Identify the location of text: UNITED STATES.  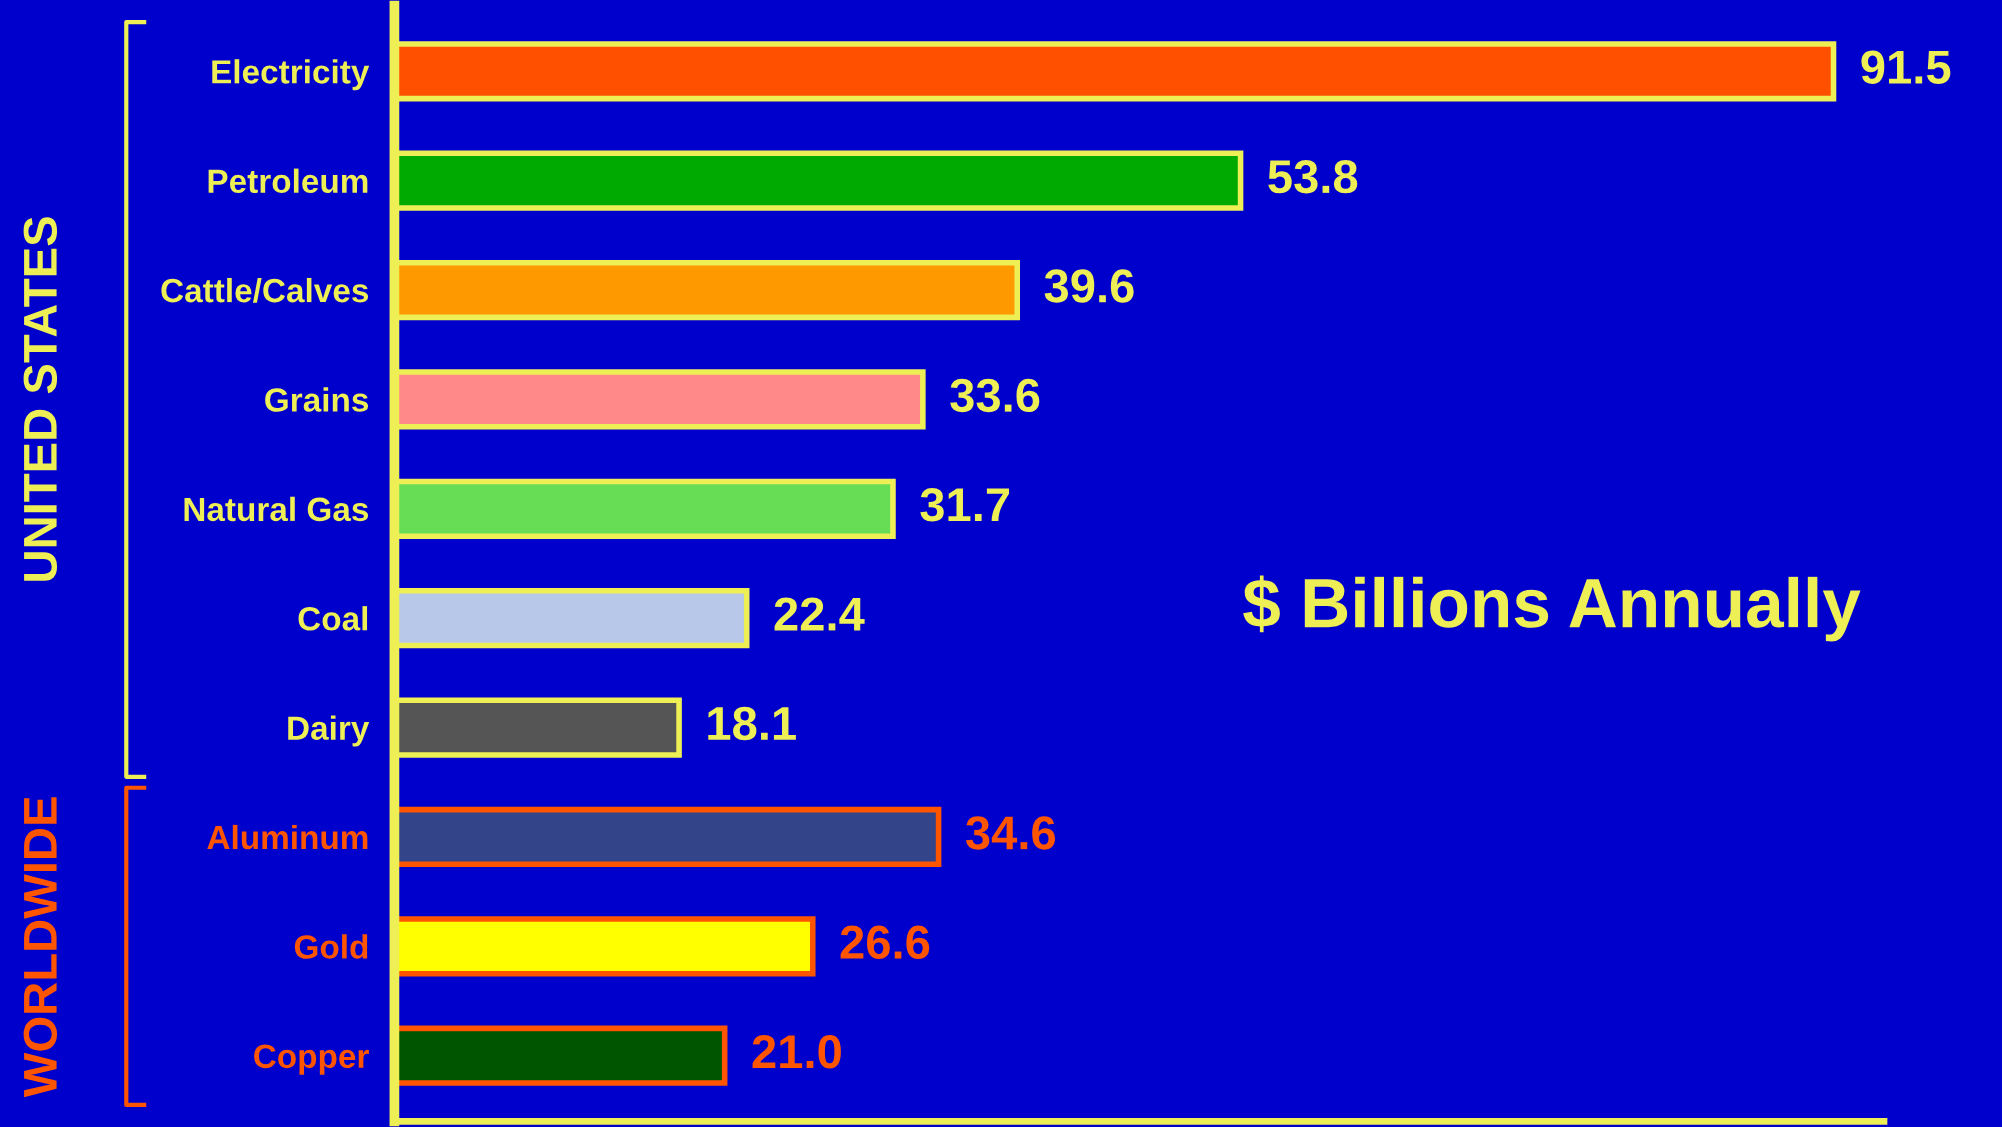
(40, 399).